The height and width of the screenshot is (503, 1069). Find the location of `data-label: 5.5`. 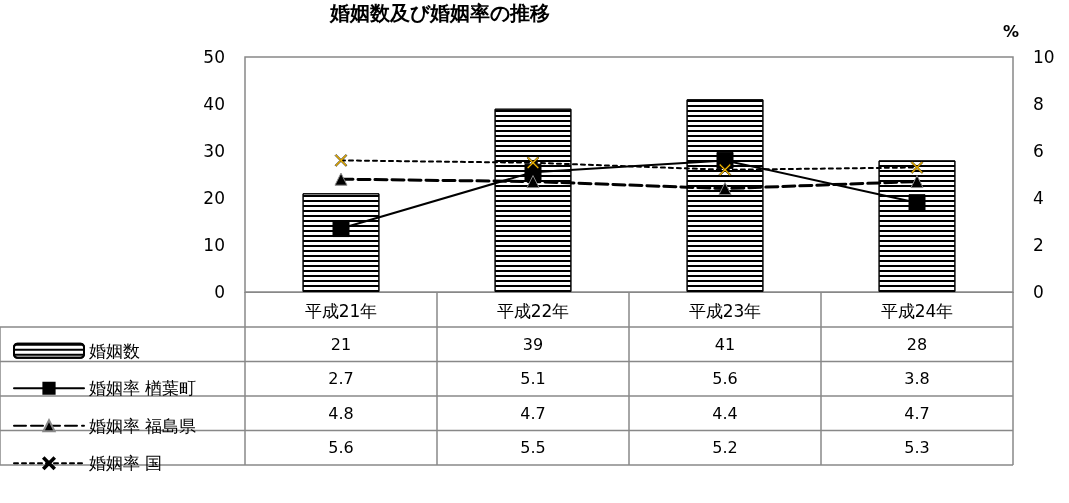

data-label: 5.5 is located at coordinates (533, 448).